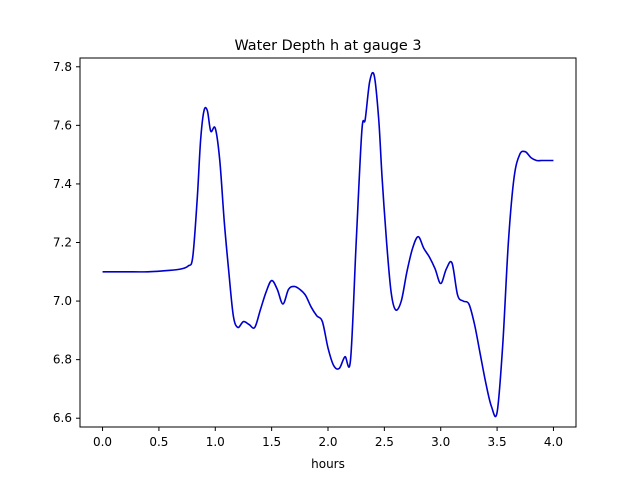 The width and height of the screenshot is (640, 480). I want to click on y-tick-label: 7.0, so click(62, 301).